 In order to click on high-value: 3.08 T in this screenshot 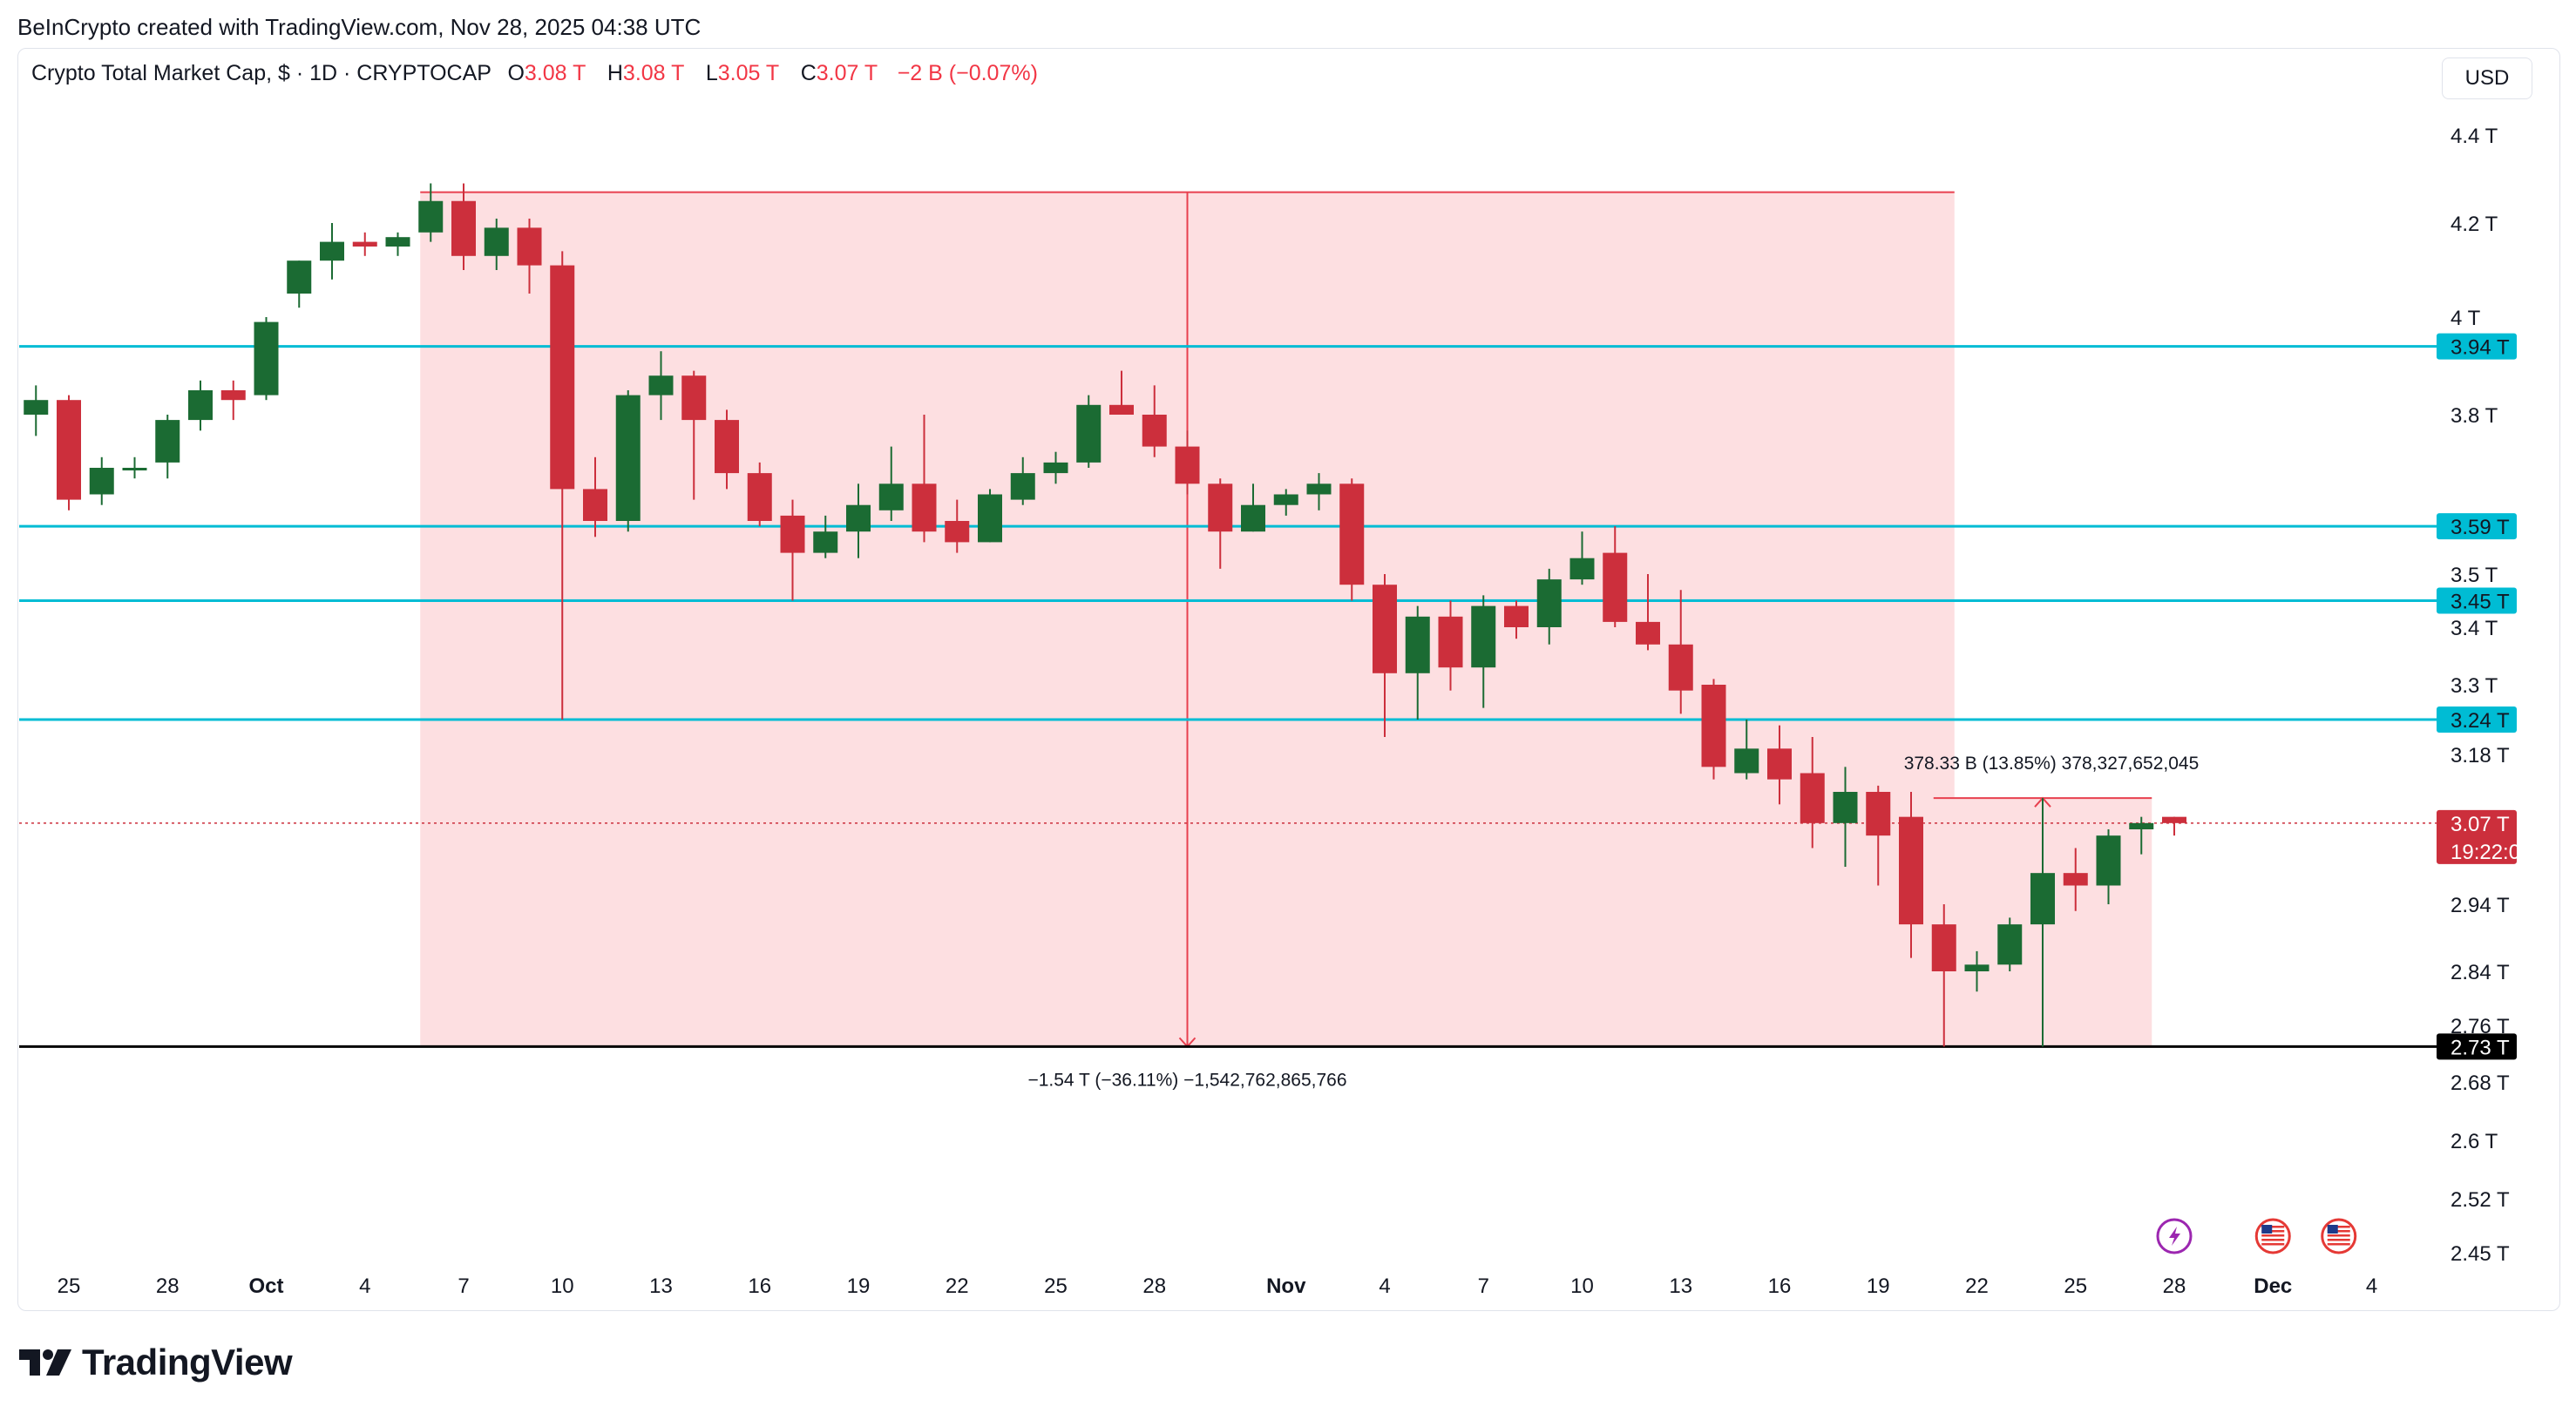, I will do `click(653, 73)`.